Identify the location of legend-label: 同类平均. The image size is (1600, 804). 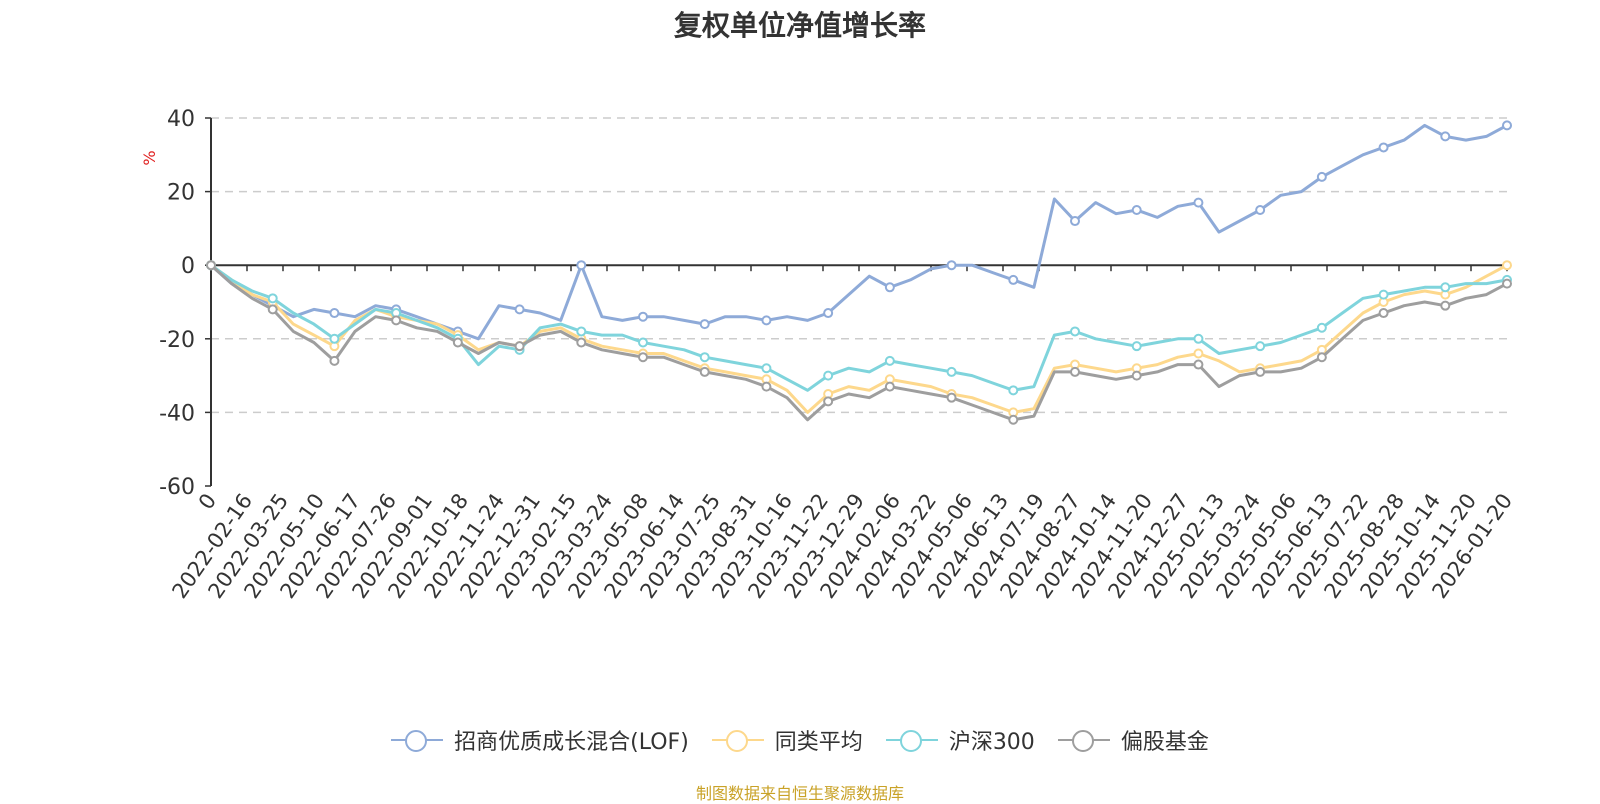
(818, 742).